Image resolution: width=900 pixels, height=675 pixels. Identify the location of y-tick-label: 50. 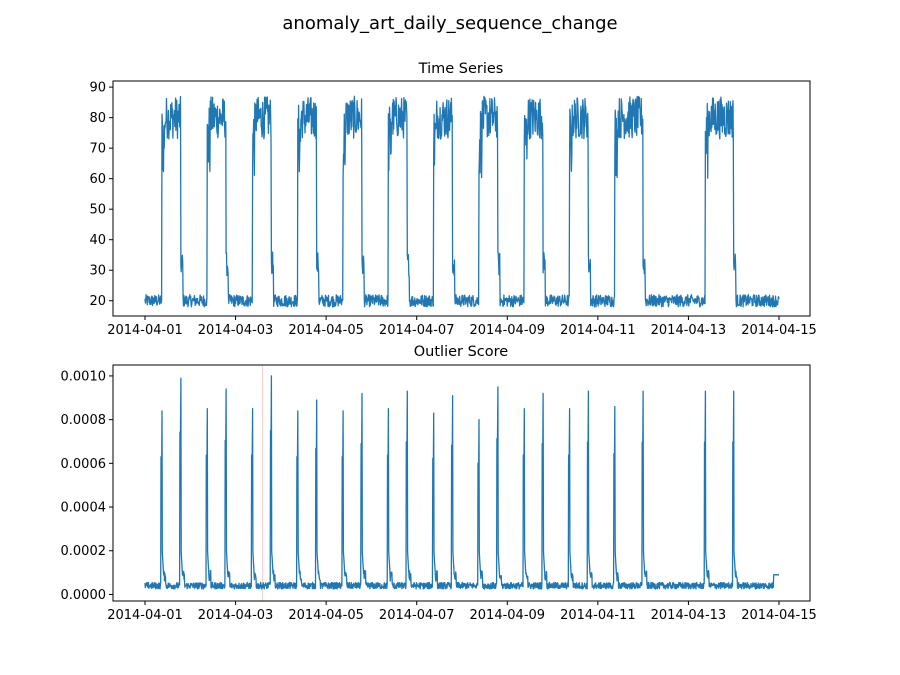
(97, 210).